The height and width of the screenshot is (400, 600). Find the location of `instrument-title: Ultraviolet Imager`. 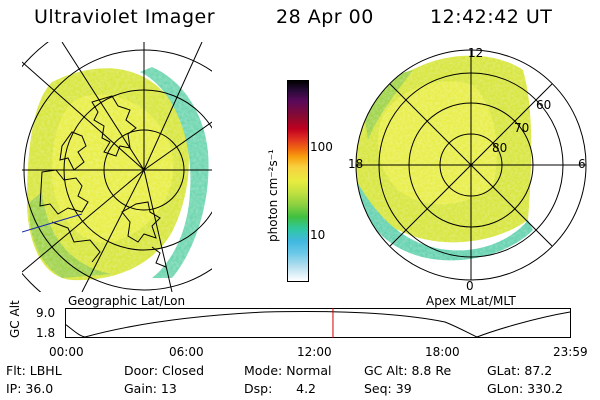

instrument-title: Ultraviolet Imager is located at coordinates (125, 17).